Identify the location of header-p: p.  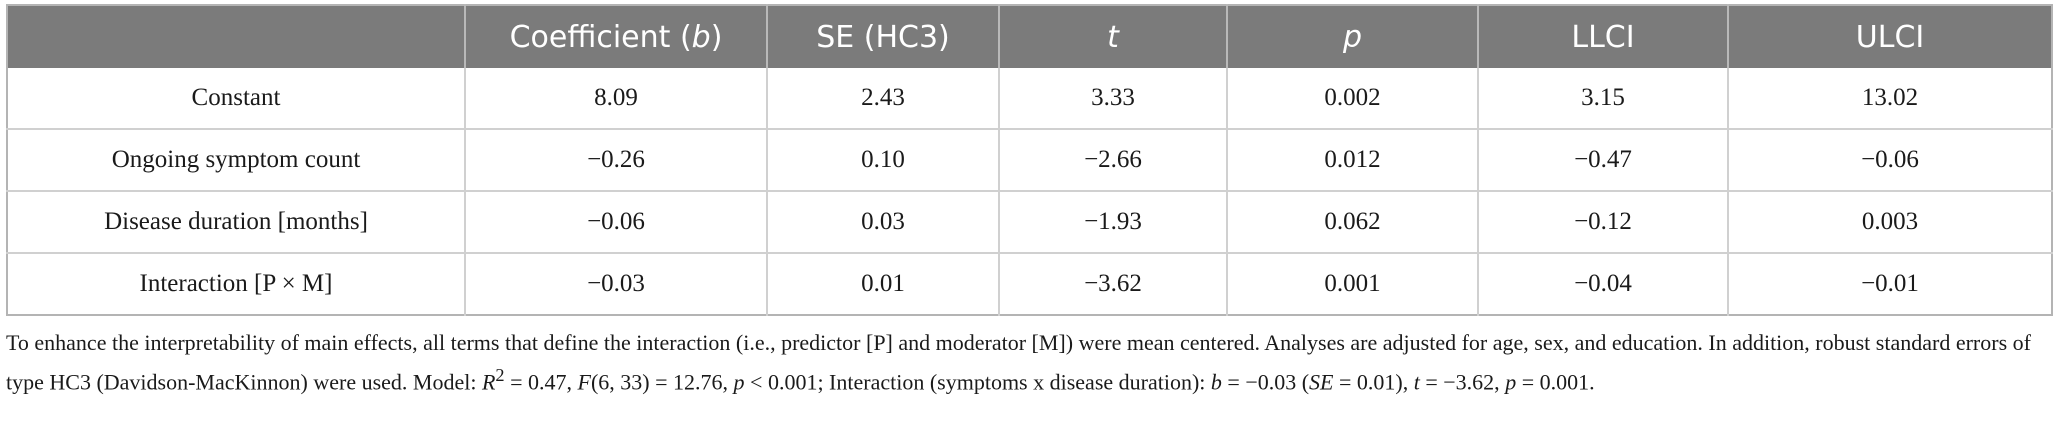
(1353, 36).